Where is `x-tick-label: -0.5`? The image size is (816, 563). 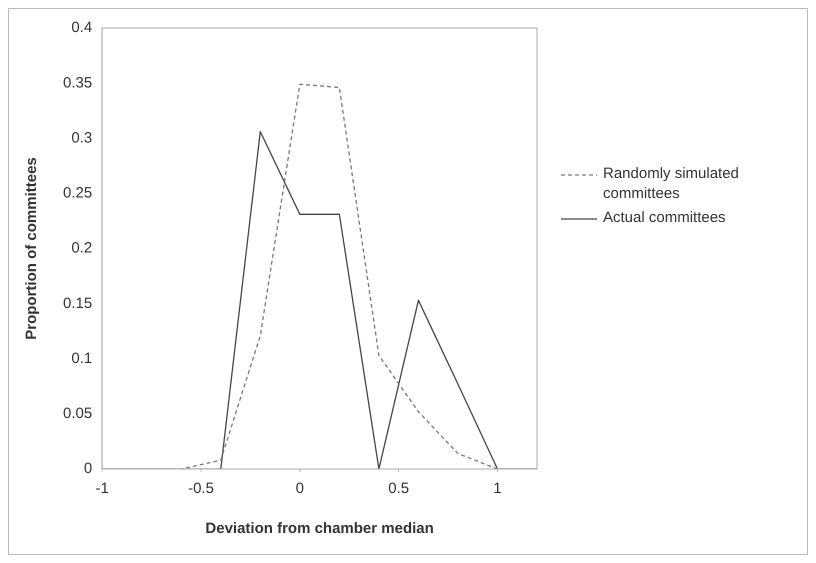 x-tick-label: -0.5 is located at coordinates (201, 489).